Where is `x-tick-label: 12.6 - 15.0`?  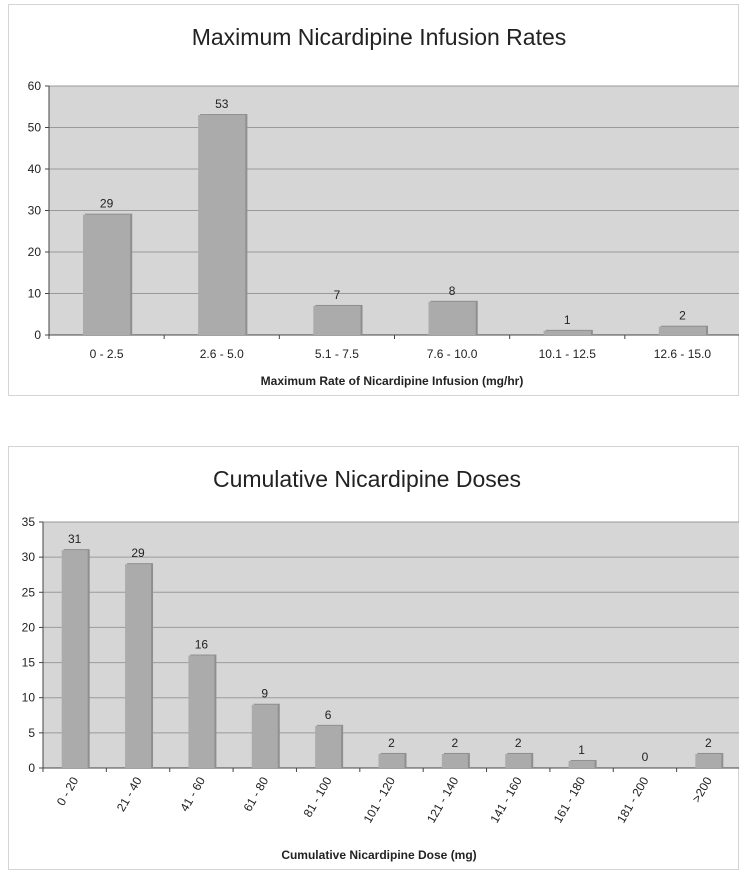
x-tick-label: 12.6 - 15.0 is located at coordinates (683, 354).